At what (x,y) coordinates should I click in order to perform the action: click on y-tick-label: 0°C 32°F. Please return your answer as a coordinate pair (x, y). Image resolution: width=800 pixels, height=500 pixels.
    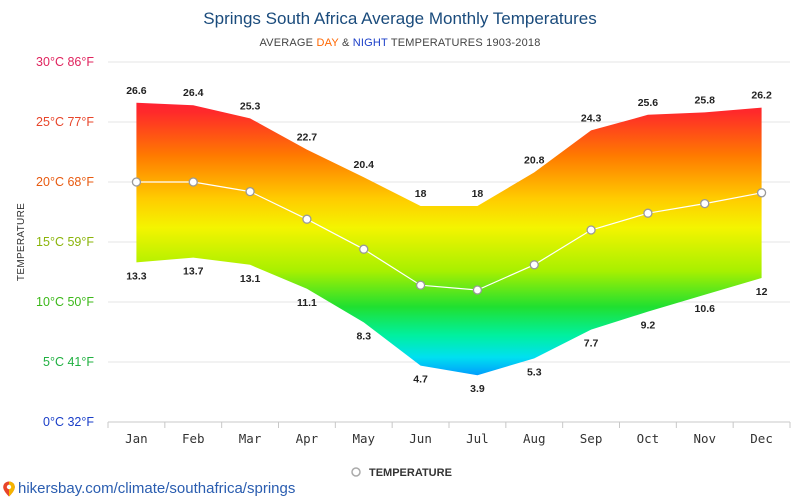
    Looking at the image, I should click on (68, 422).